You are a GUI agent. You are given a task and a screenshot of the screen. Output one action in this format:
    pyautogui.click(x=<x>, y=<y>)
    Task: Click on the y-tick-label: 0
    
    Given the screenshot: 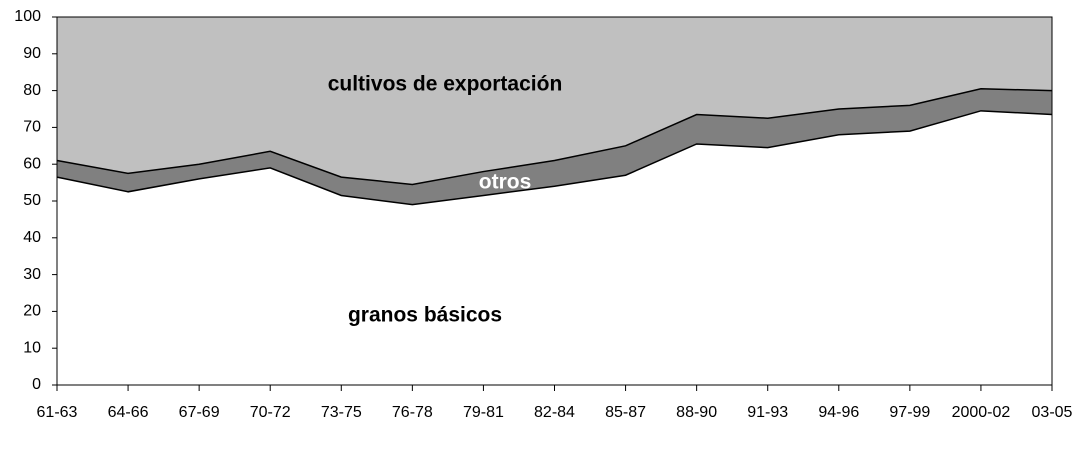 What is the action you would take?
    pyautogui.click(x=36, y=384)
    